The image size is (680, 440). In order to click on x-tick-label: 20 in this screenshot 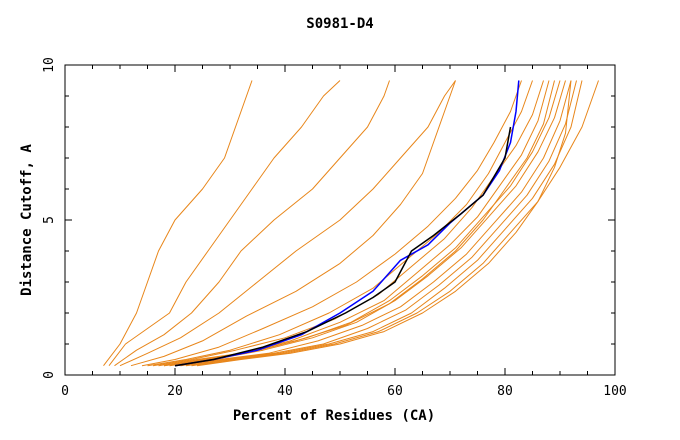, I will do `click(175, 391)`.